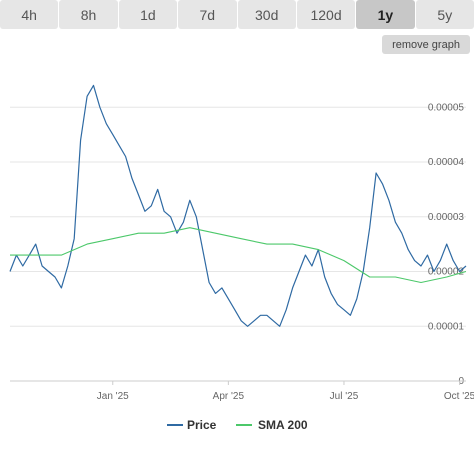 The height and width of the screenshot is (455, 474). I want to click on tab-7d: 7d, so click(207, 14).